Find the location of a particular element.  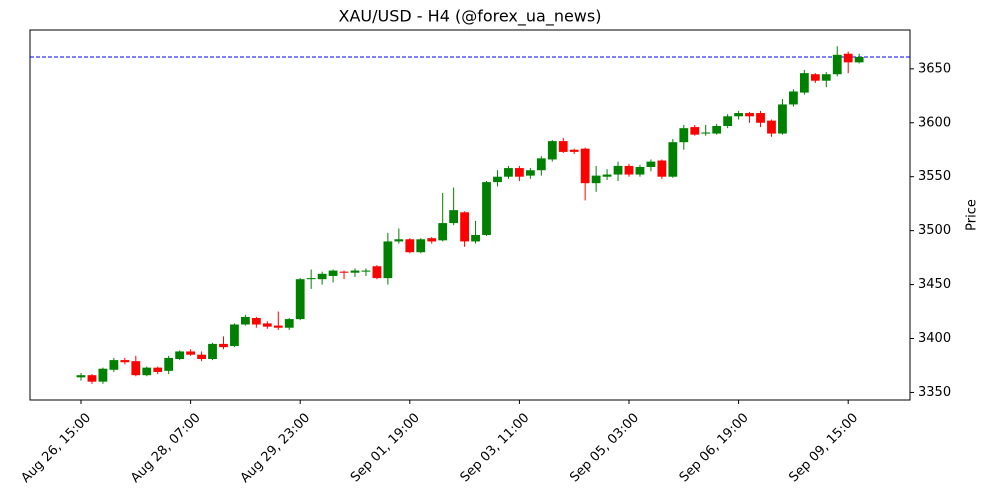

x-tick-label: Sep 05, 03:00 is located at coordinates (604, 447).